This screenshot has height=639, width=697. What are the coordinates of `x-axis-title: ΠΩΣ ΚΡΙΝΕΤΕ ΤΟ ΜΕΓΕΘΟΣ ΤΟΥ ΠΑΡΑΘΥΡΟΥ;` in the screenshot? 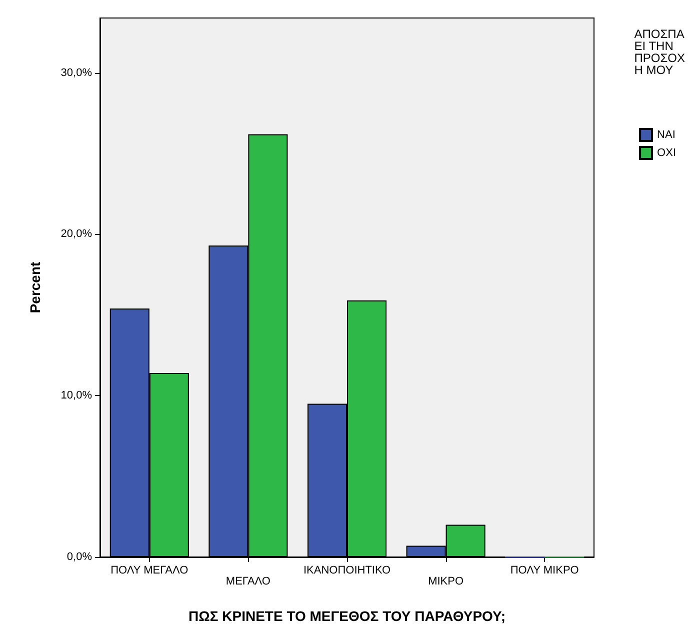 It's located at (347, 616).